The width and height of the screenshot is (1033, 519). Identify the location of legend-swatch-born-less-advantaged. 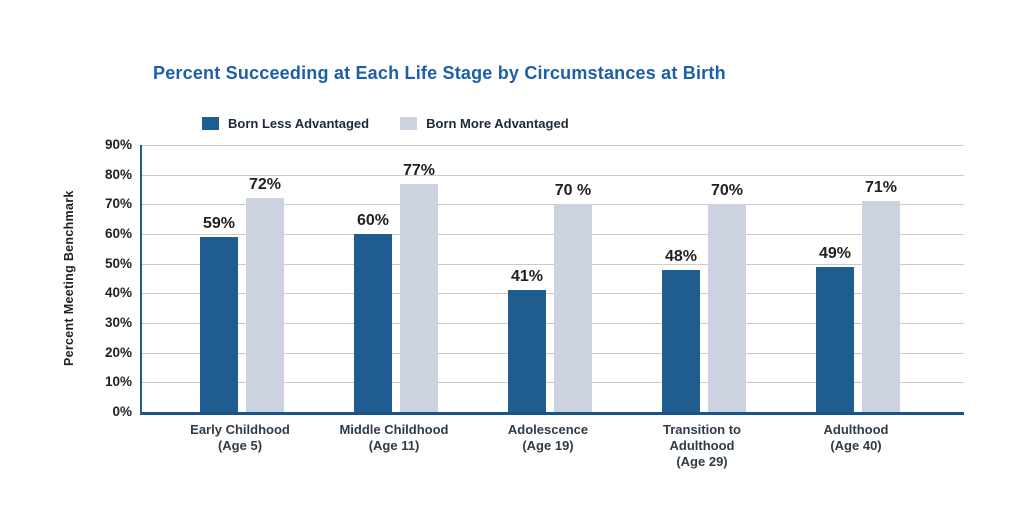
(210, 123).